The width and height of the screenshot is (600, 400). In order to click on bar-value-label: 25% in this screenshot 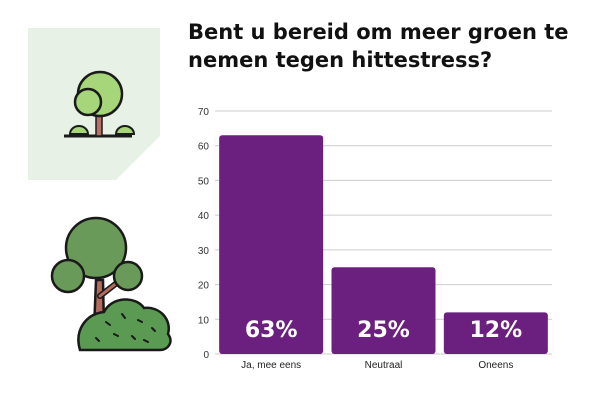, I will do `click(383, 330)`.